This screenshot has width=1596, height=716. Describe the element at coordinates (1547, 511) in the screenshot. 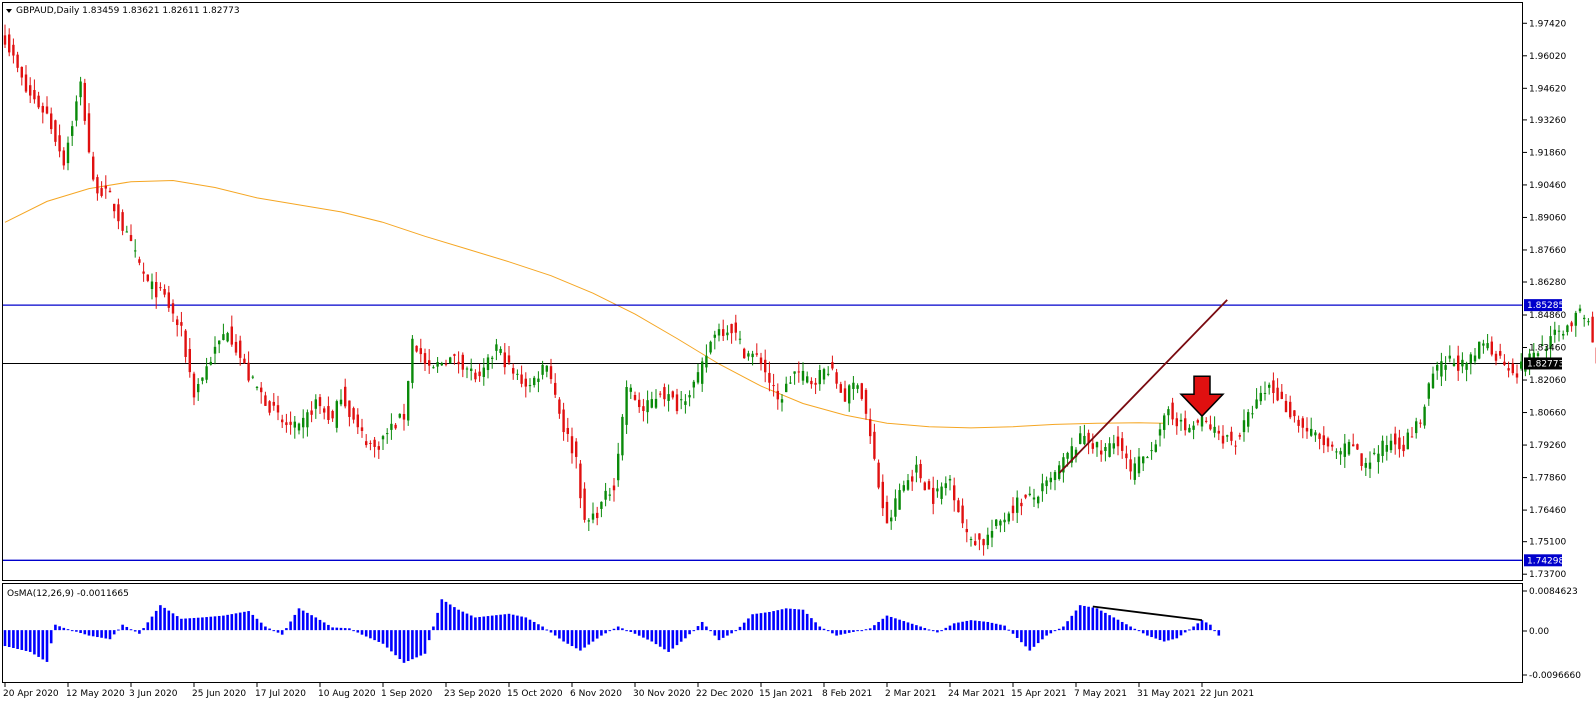

I see `price-tick-label: 1.76460` at that location.